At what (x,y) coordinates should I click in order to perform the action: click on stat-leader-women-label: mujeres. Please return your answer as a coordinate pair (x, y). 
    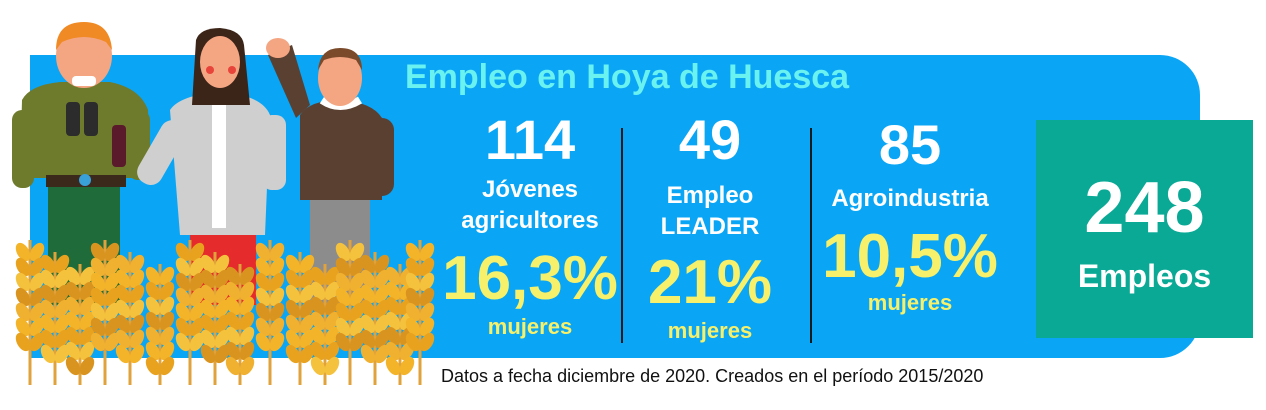
    Looking at the image, I should click on (710, 330).